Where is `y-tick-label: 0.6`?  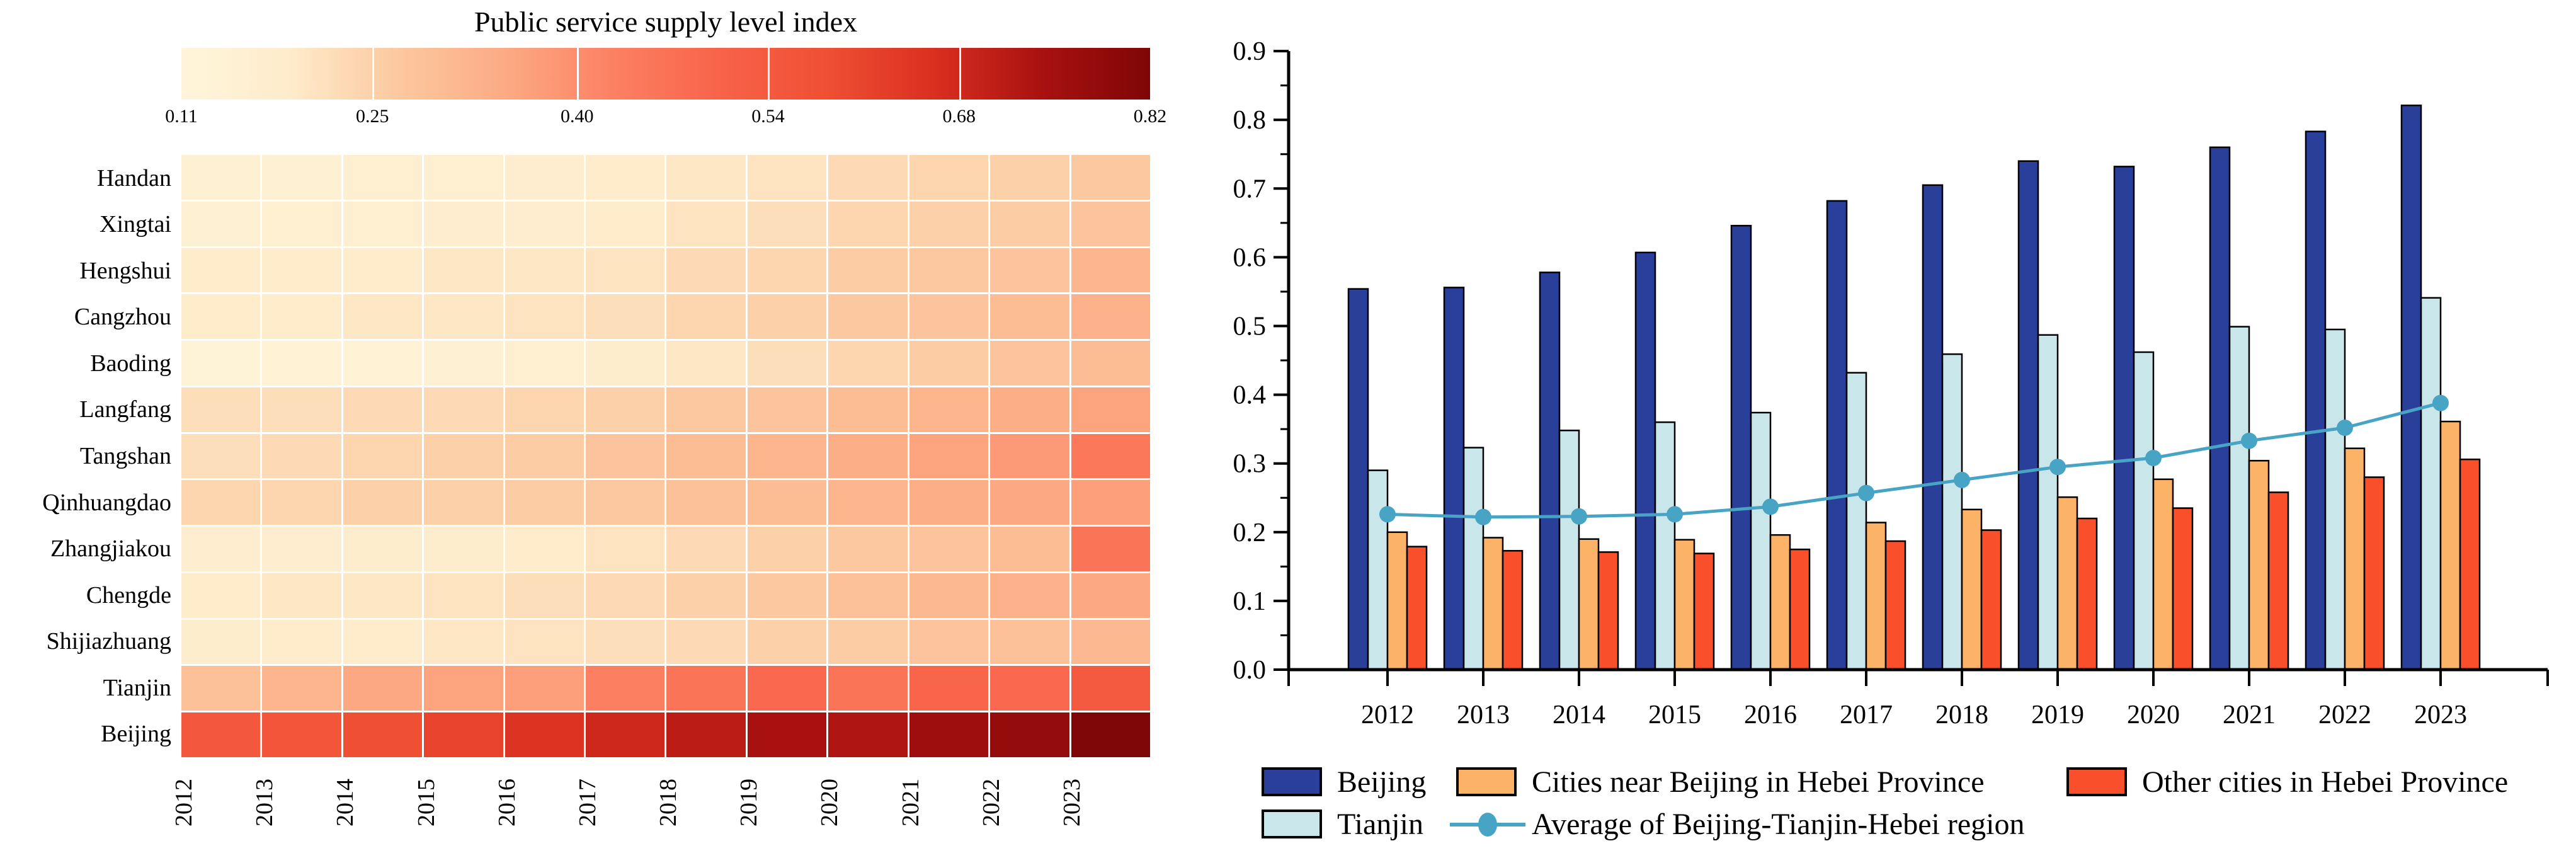
y-tick-label: 0.6 is located at coordinates (1250, 257).